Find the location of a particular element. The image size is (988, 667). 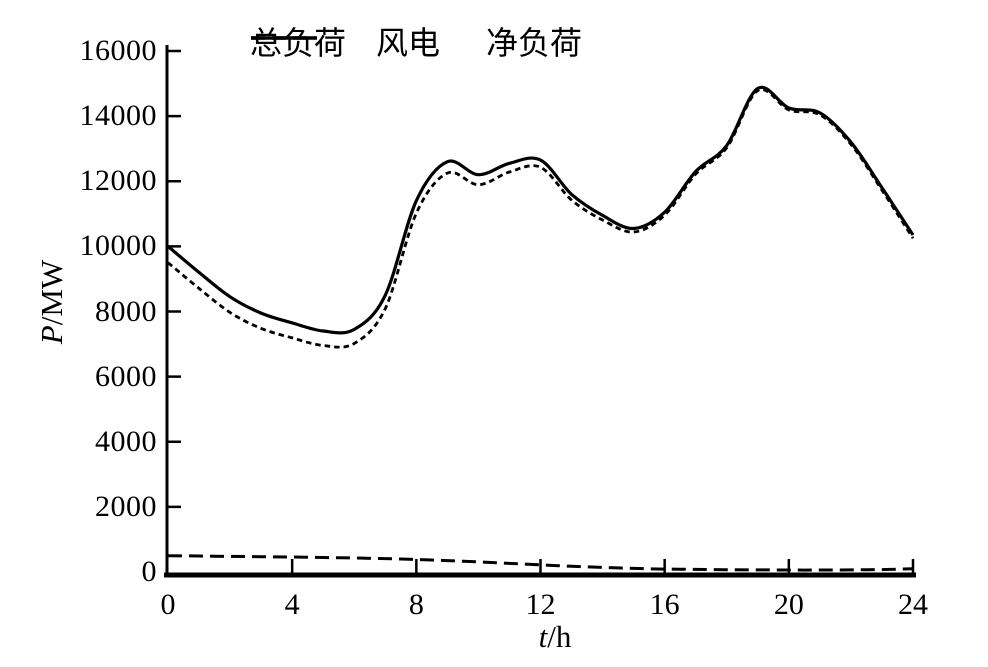

x-tick-label-8: 8 is located at coordinates (416, 604).